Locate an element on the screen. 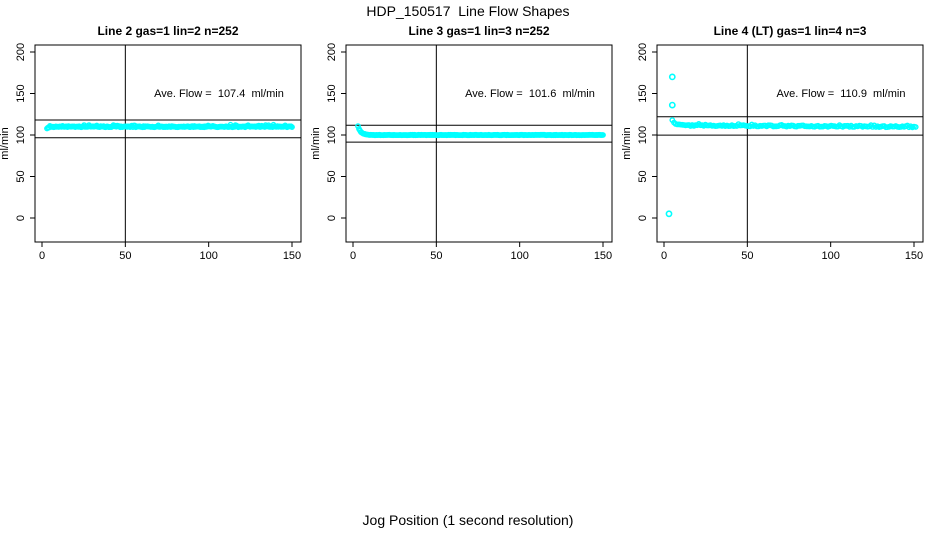  ave-flow-annotation: Ave. Flow = 107.4 ml/min is located at coordinates (219, 94).